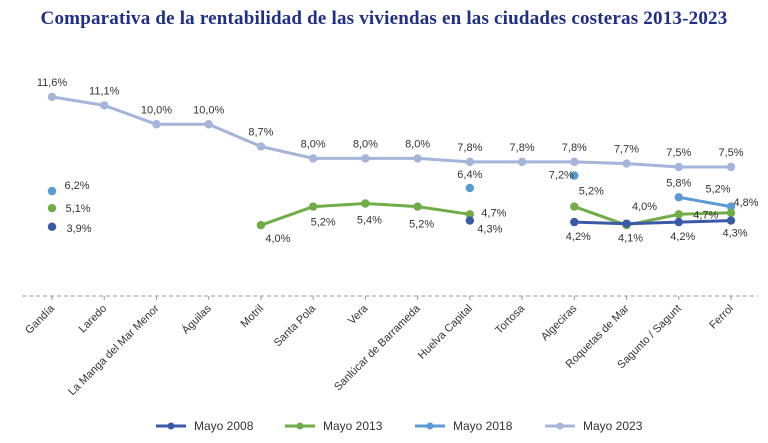  Describe the element at coordinates (104, 91) in the screenshot. I see `data-label: 11,1%` at that location.